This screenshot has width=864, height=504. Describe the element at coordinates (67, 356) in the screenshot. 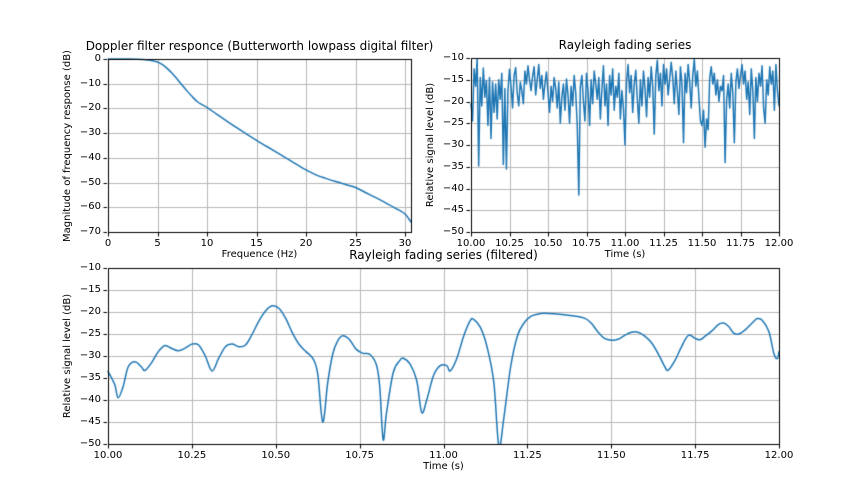

I see `y-axis-label: Relative signal level (dB)` at that location.